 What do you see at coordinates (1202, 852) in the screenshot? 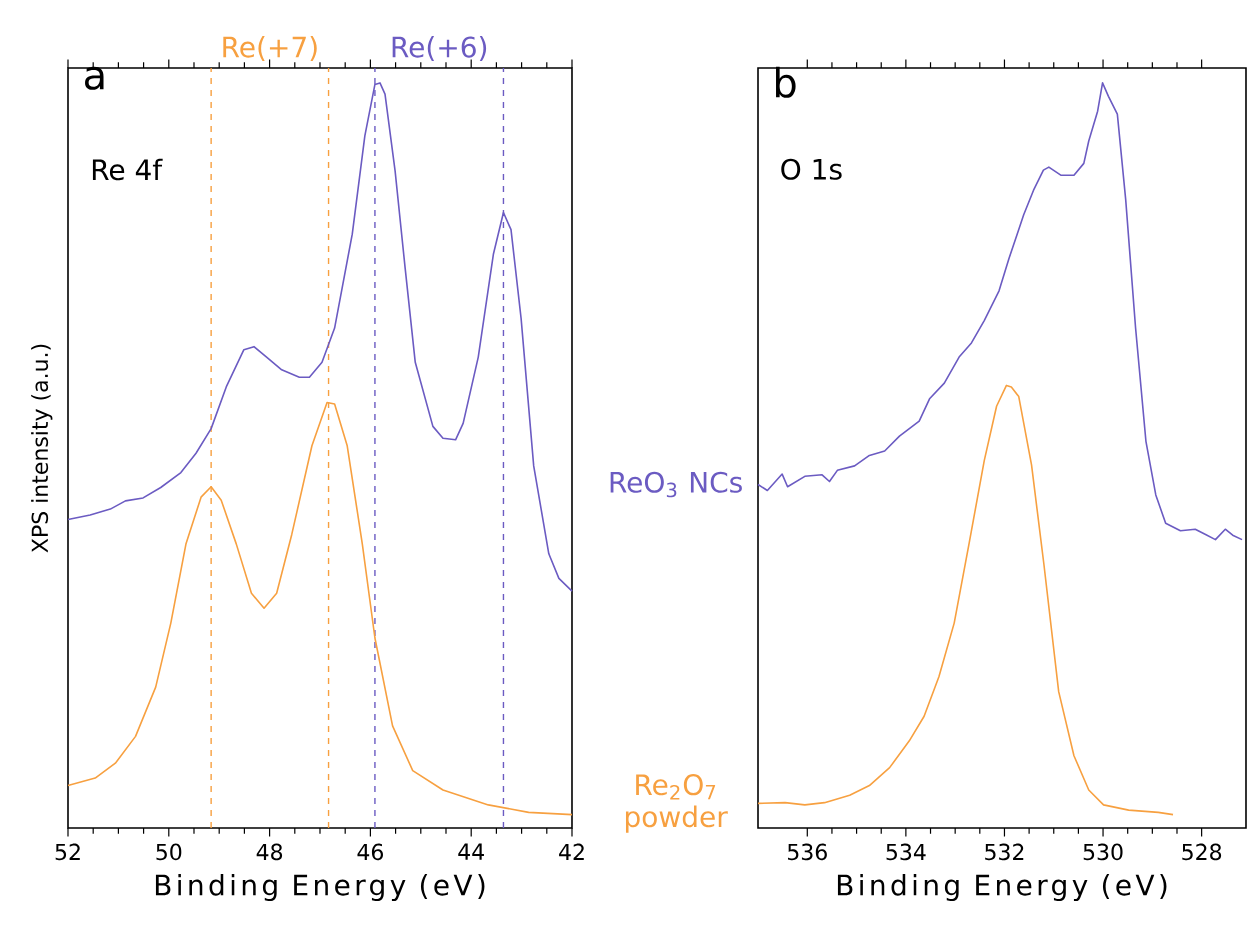
I see `x-tick-label: 528` at bounding box center [1202, 852].